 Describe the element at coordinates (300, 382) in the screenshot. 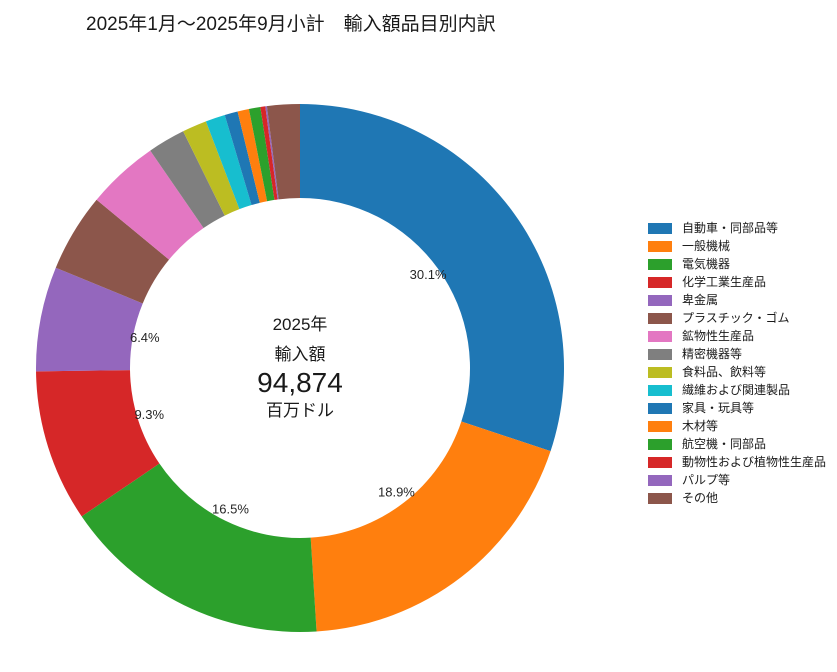

I see `center-value: 94,874` at that location.